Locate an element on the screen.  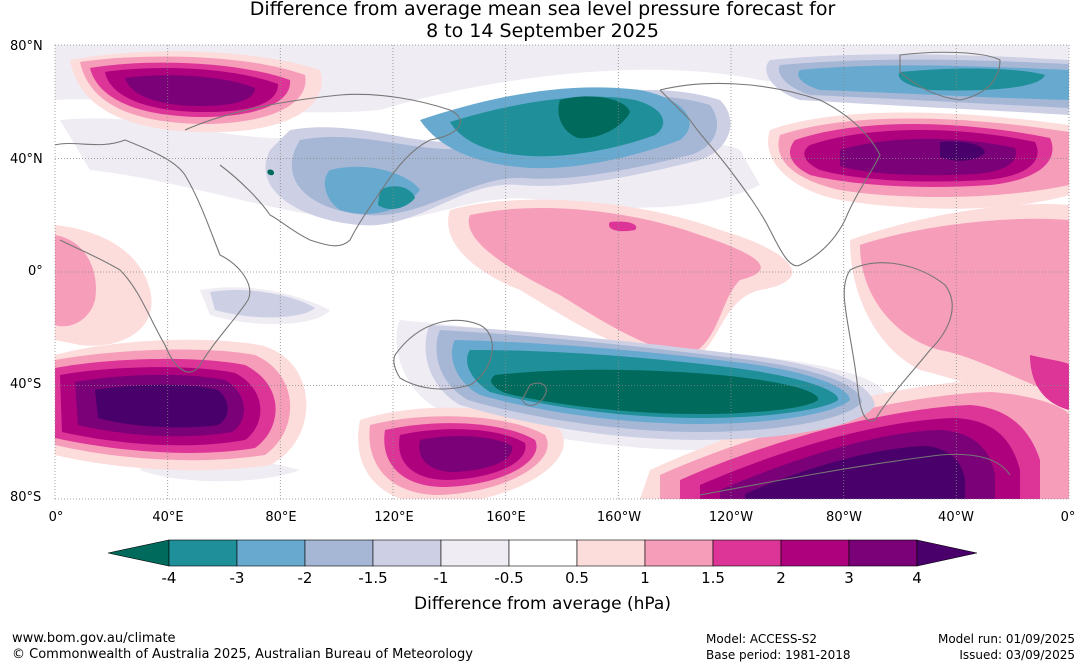
colorbar-tick-label: 1 is located at coordinates (645, 578).